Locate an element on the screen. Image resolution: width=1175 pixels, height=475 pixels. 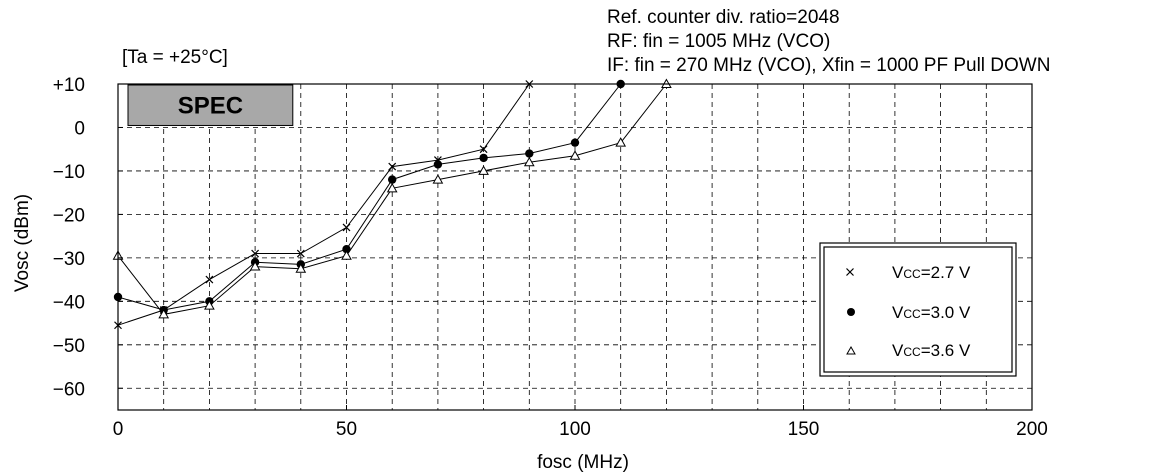
spec-label: SPEC is located at coordinates (210, 106).